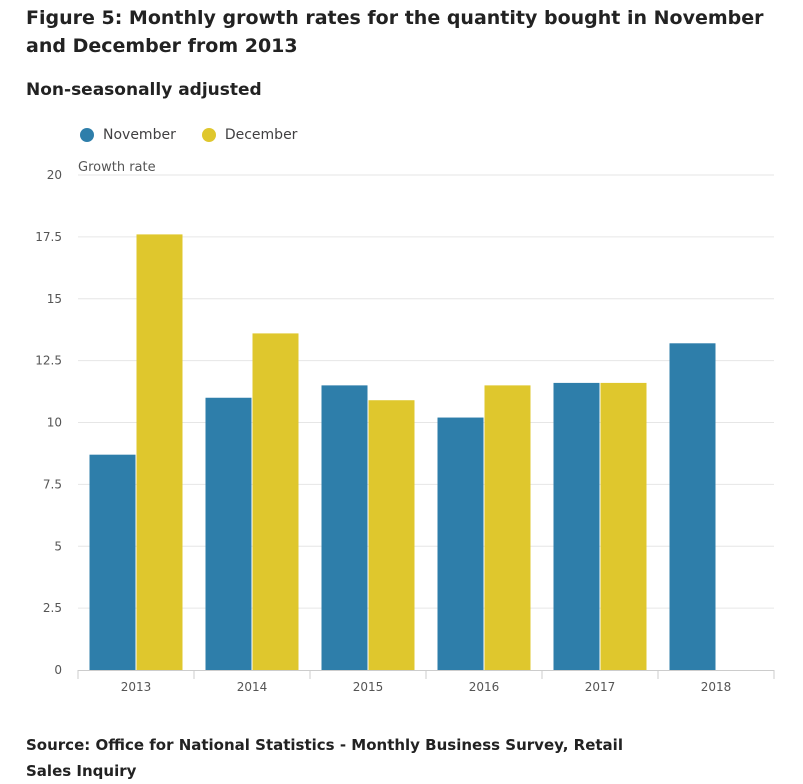 The image size is (803, 784). I want to click on y-tick-label: 15, so click(54, 299).